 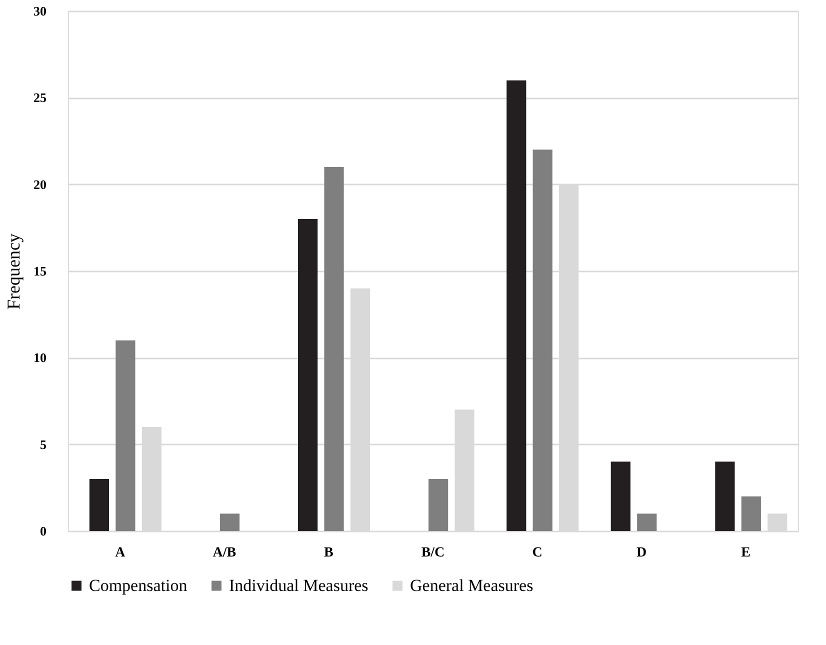 I want to click on y-tick-label: 5, so click(x=43, y=444).